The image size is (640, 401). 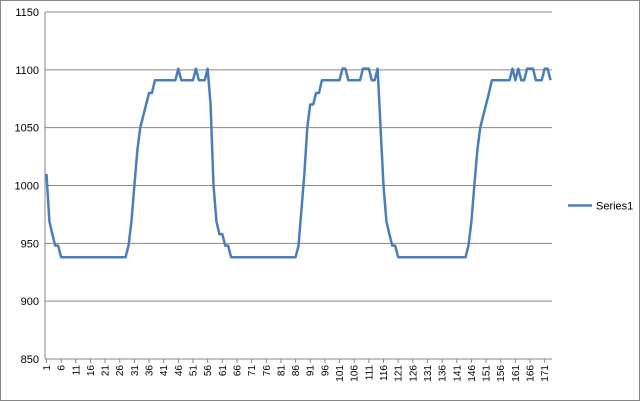 I want to click on x-tick-label: 86, so click(x=296, y=371).